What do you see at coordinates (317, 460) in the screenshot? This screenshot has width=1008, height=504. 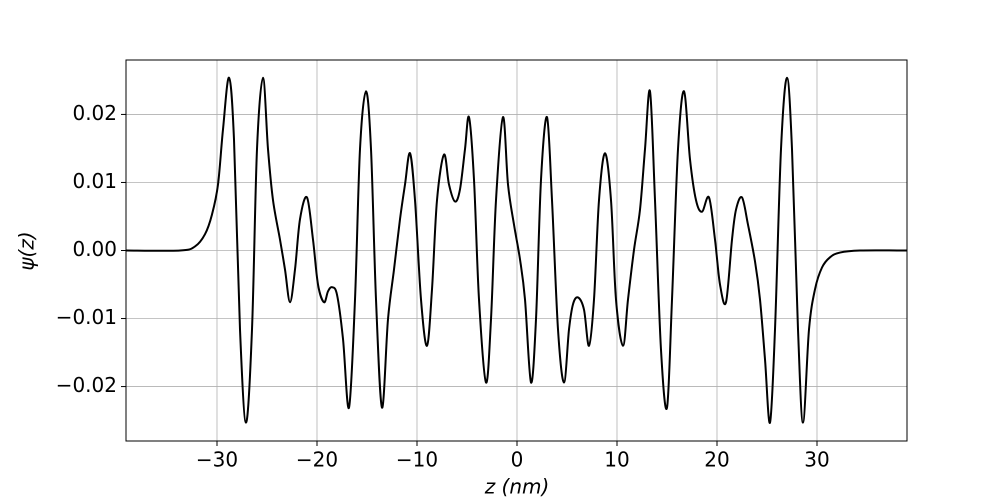 I see `x-tick-label: −20` at bounding box center [317, 460].